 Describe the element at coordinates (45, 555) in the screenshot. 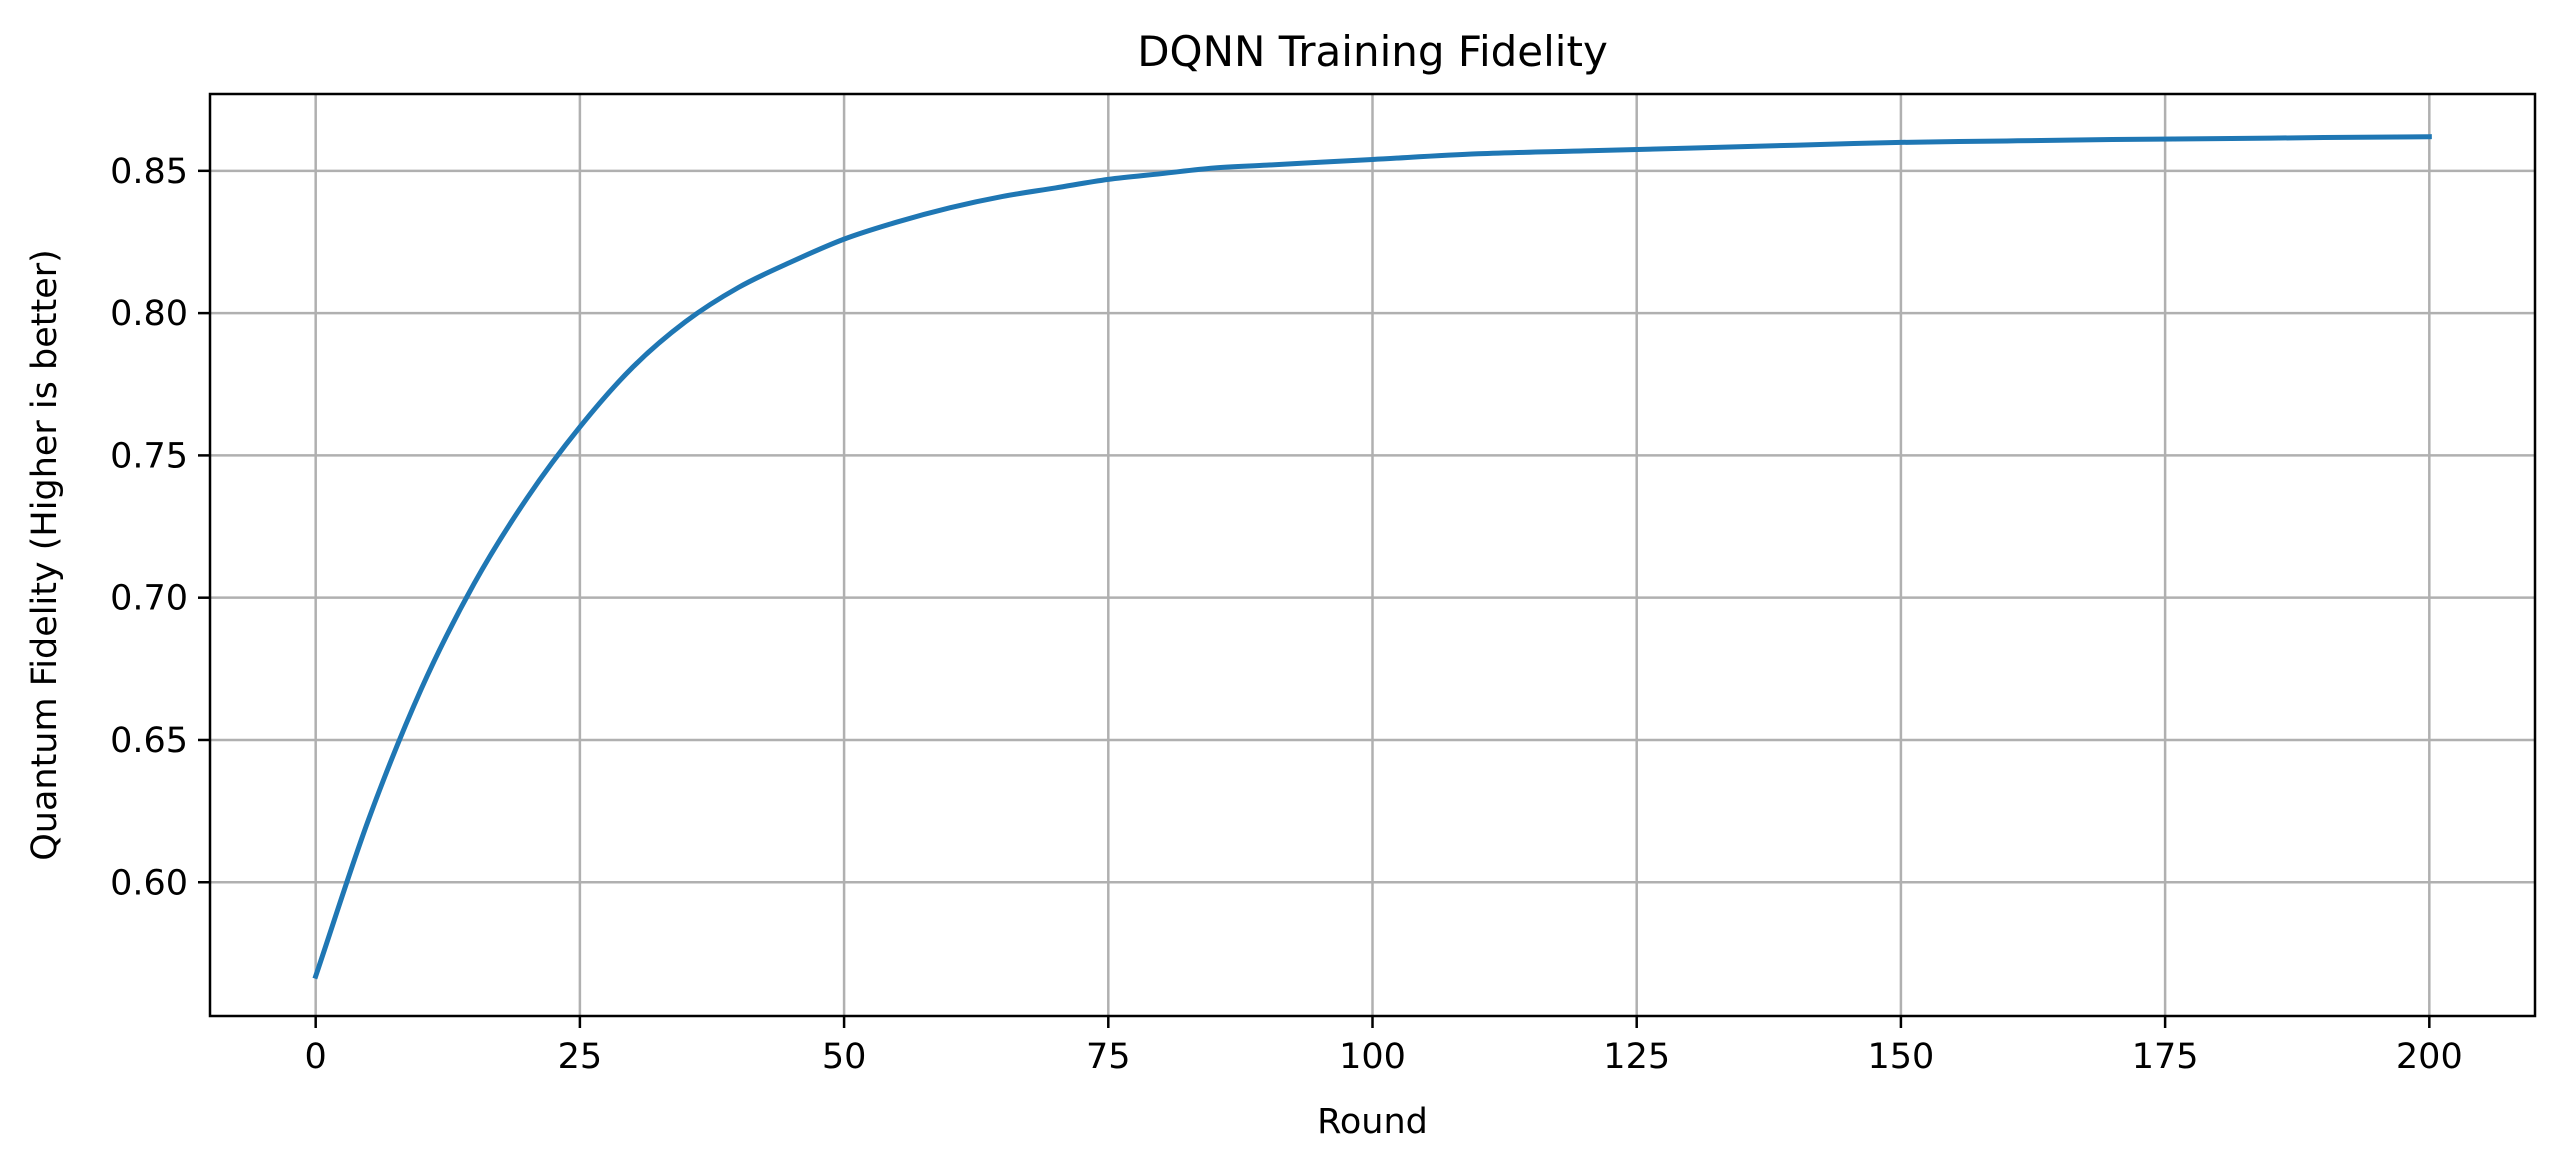

I see `y-axis-label: Quantum Fidelity (Higher is better)` at that location.